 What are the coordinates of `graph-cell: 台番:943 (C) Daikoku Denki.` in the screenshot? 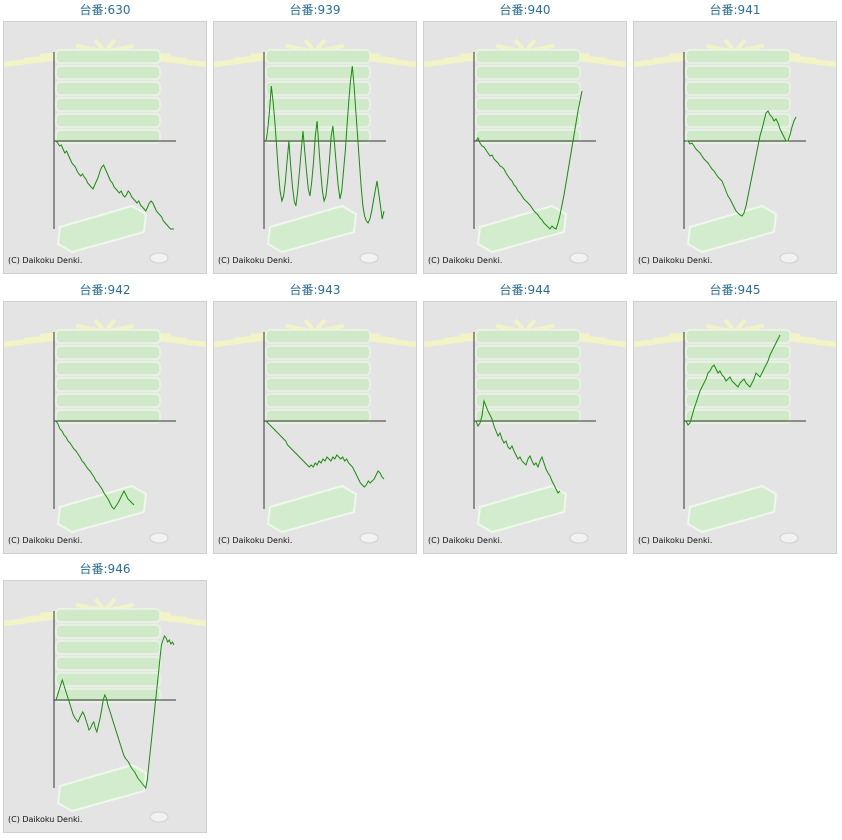 It's located at (315, 417).